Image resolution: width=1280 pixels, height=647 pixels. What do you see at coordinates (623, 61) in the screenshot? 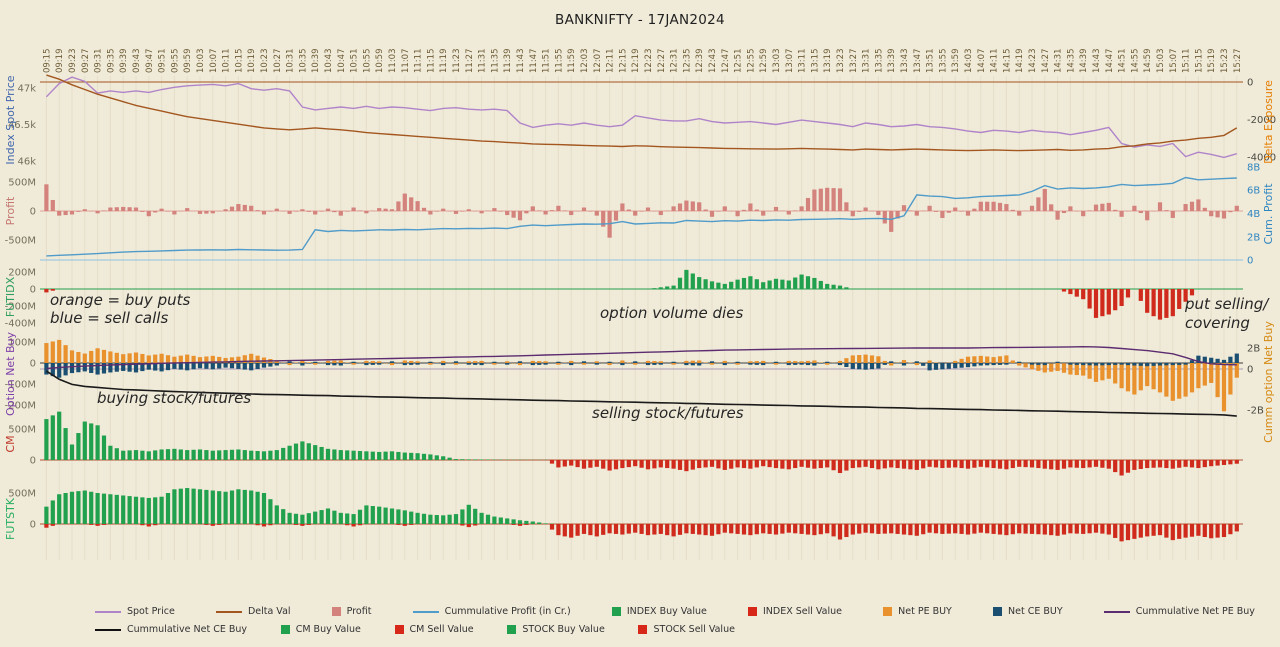
I see `svg-text: 12:15` at bounding box center [623, 61].